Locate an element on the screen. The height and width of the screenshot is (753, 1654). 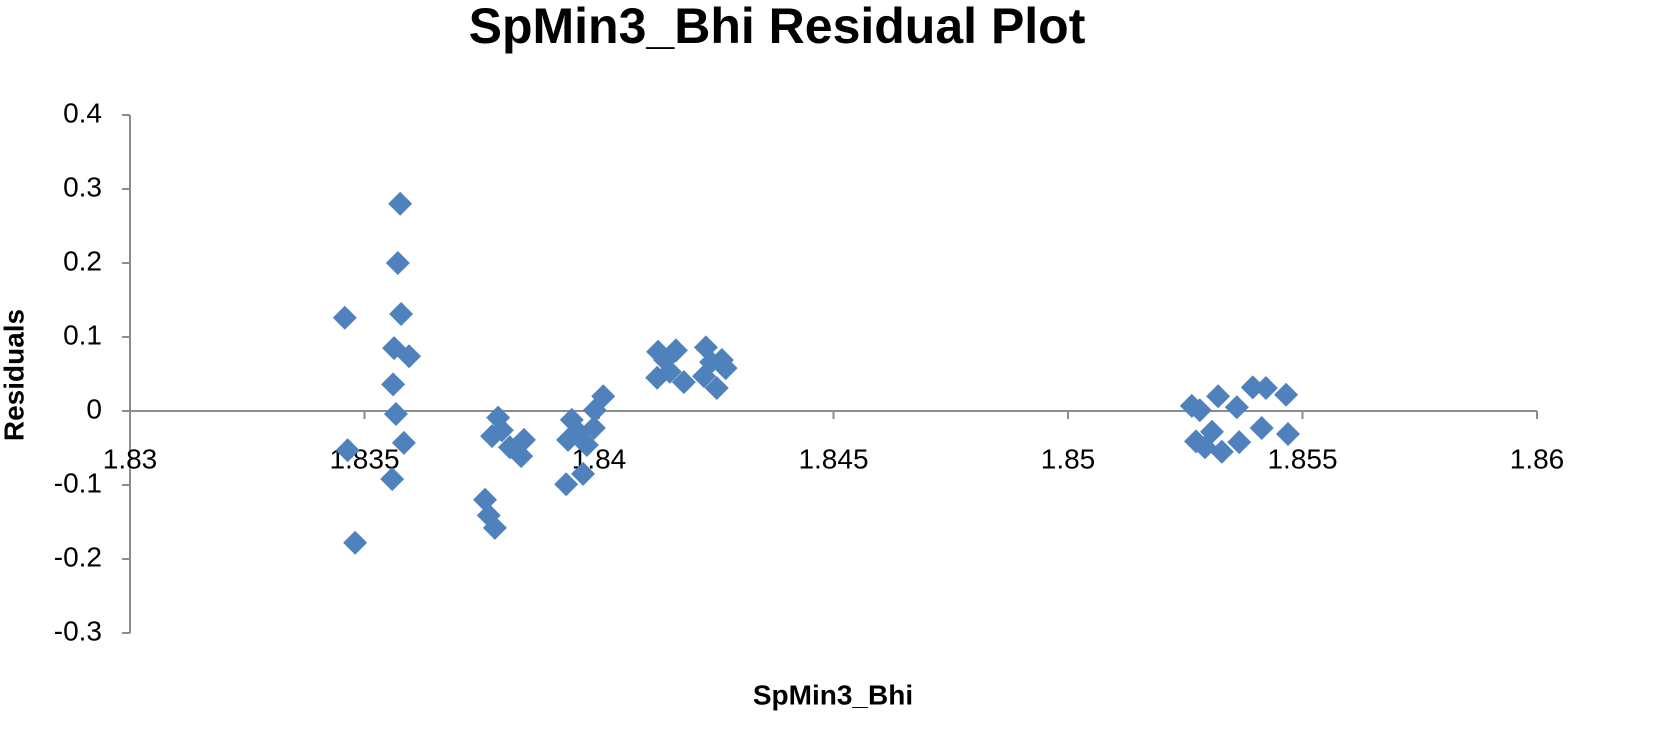
x-tick-label: 1.845 is located at coordinates (833, 458).